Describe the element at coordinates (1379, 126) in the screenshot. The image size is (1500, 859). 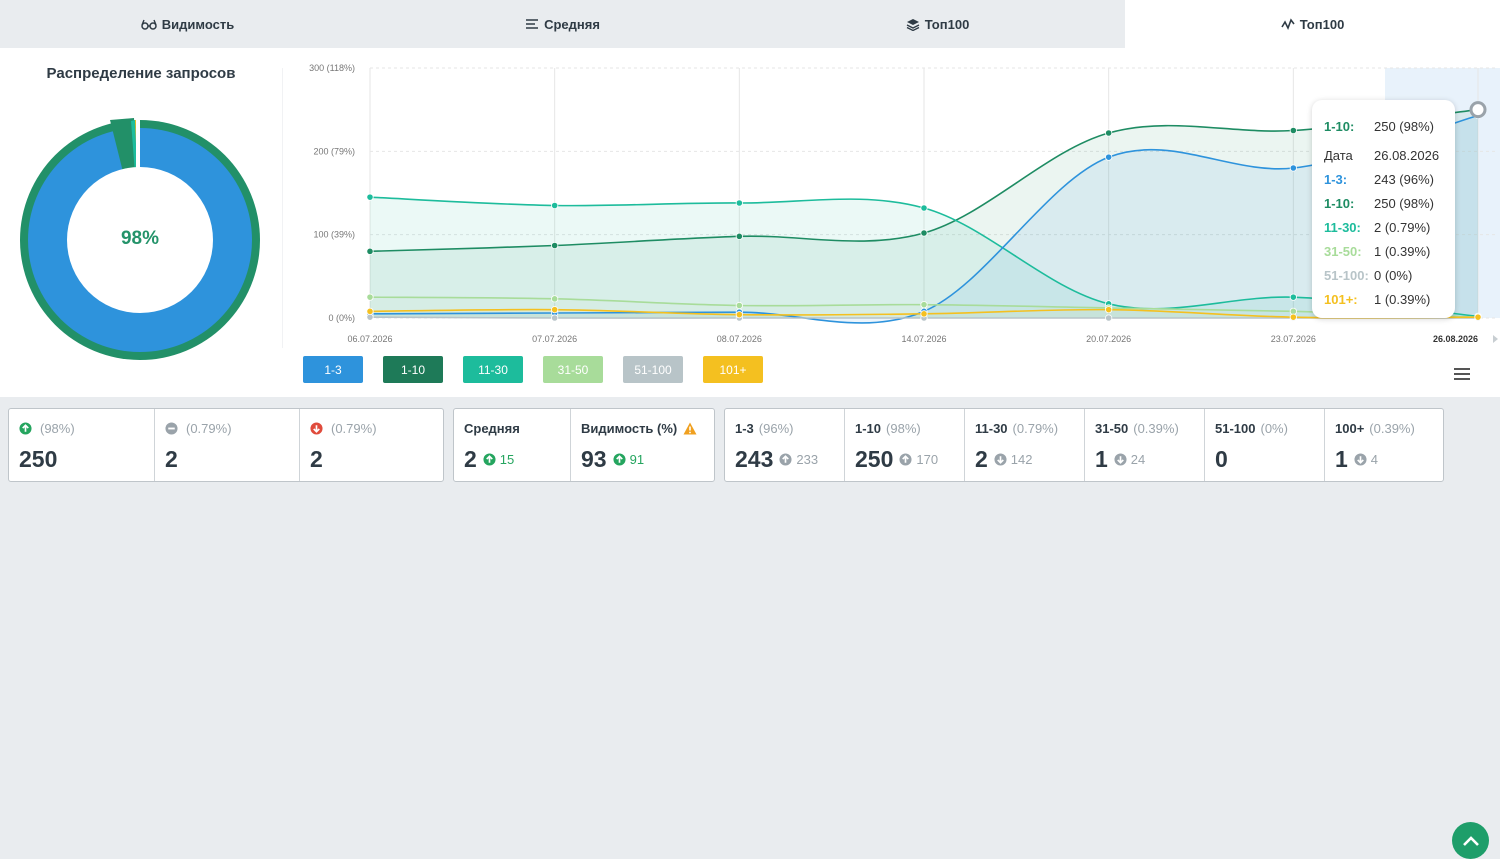
I see `tooltip-header: 1-10: 250 (98%)` at that location.